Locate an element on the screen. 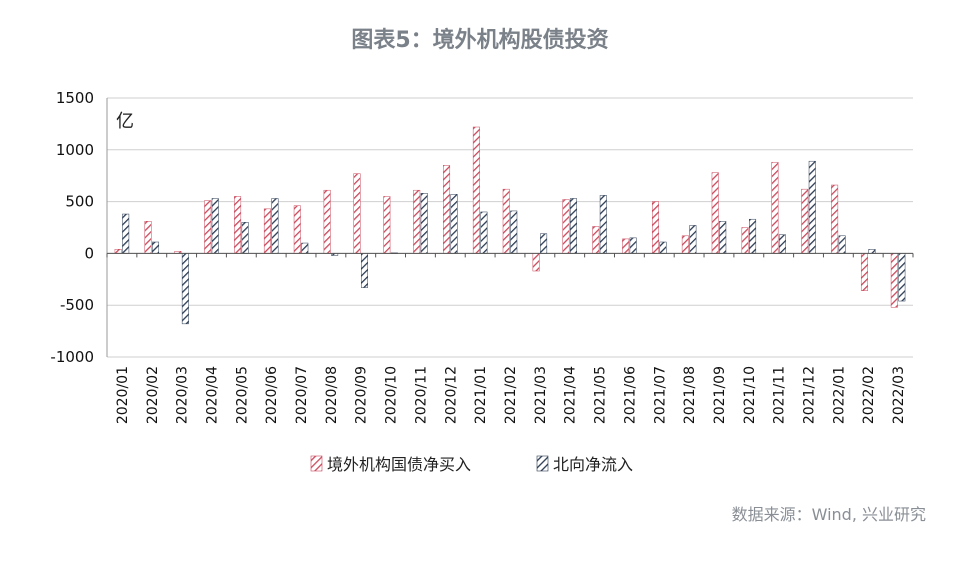  x-tick-label: 2020/07 is located at coordinates (302, 395).